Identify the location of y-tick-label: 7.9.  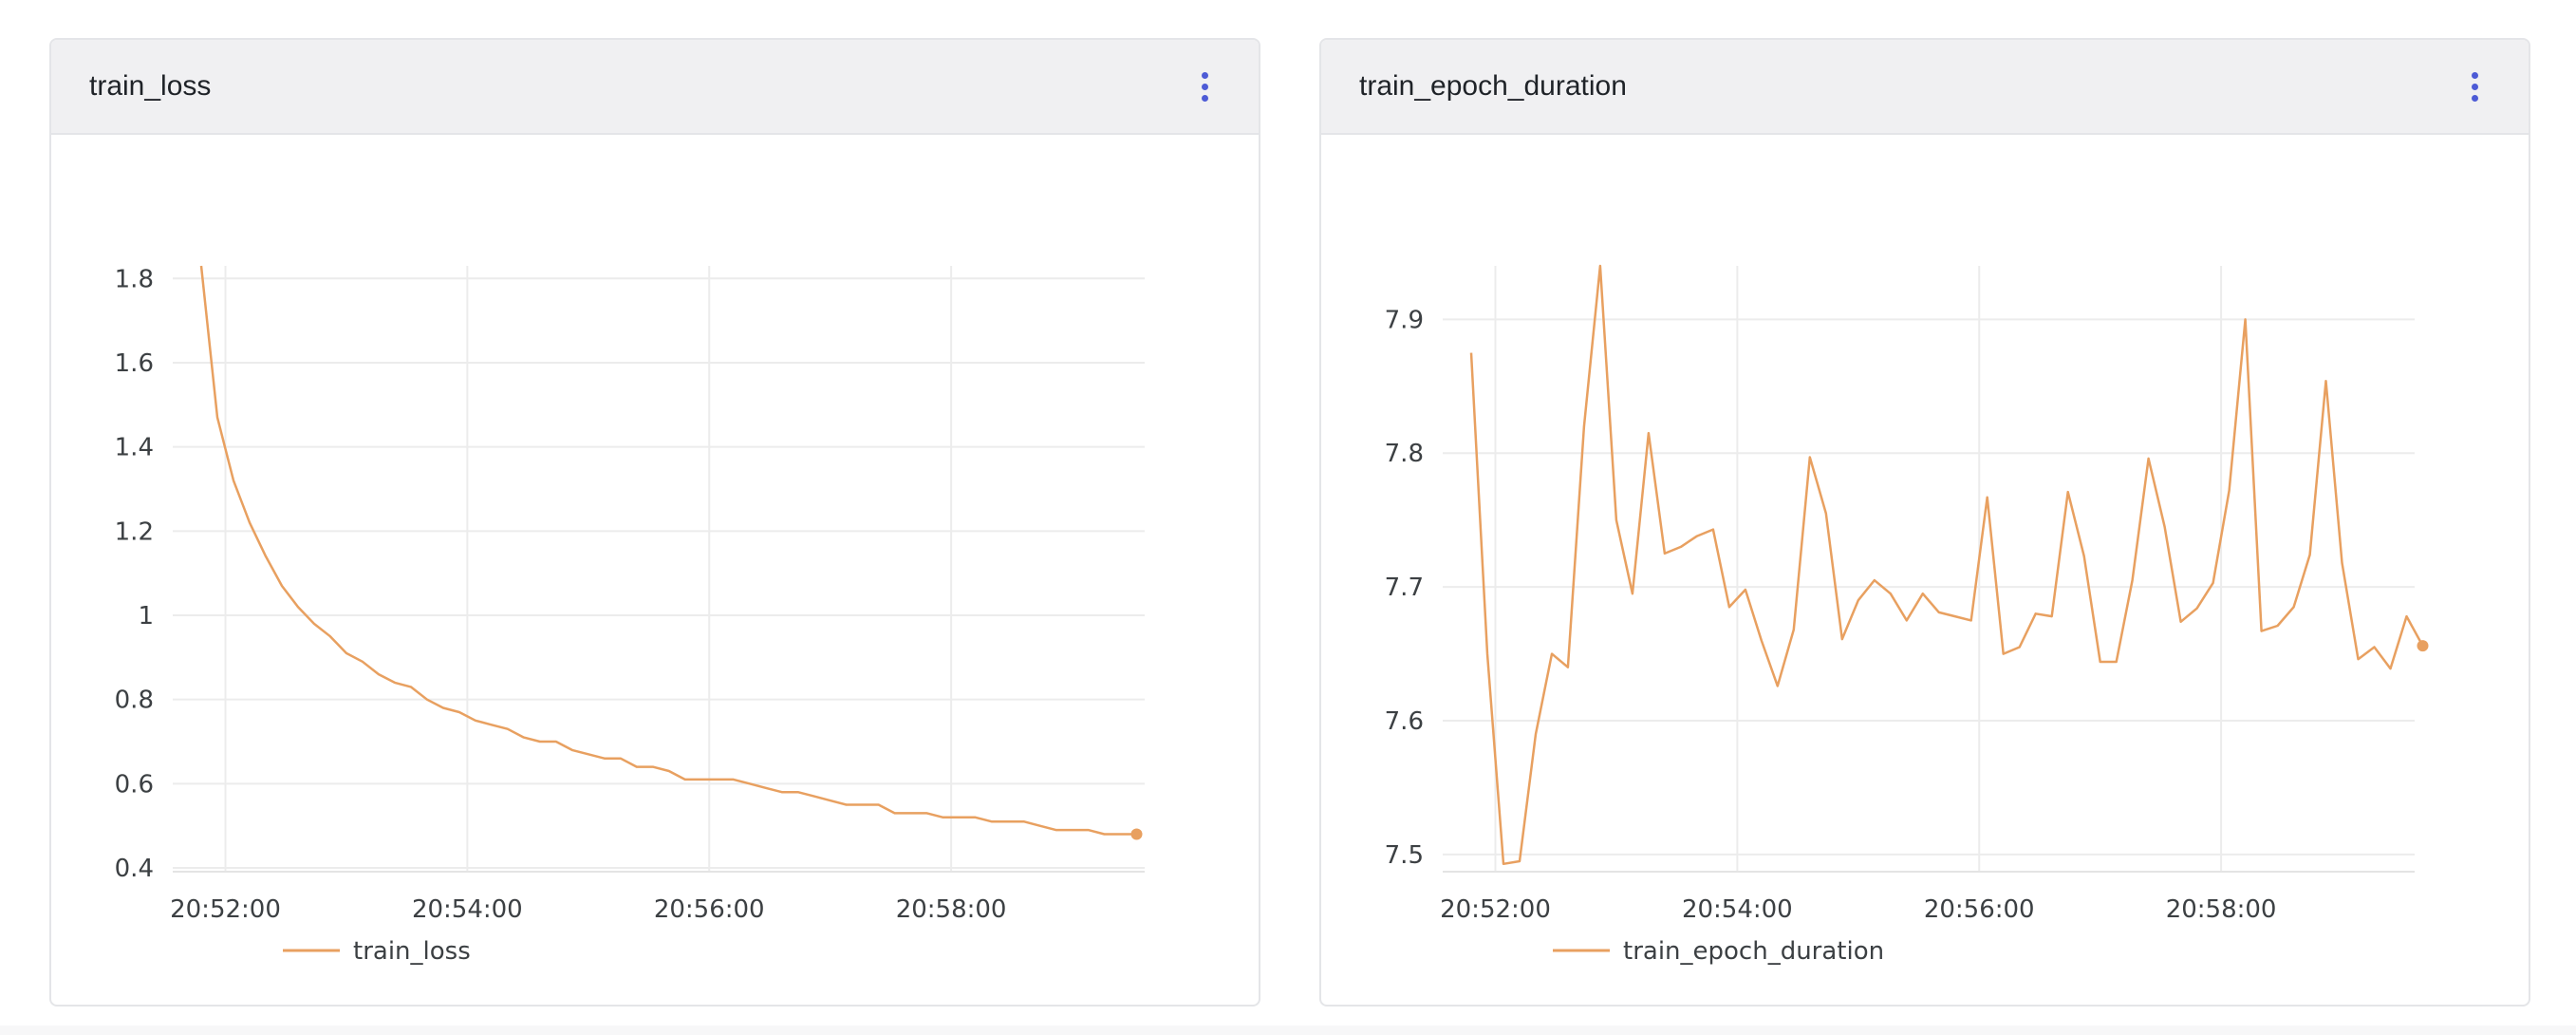
(1405, 320).